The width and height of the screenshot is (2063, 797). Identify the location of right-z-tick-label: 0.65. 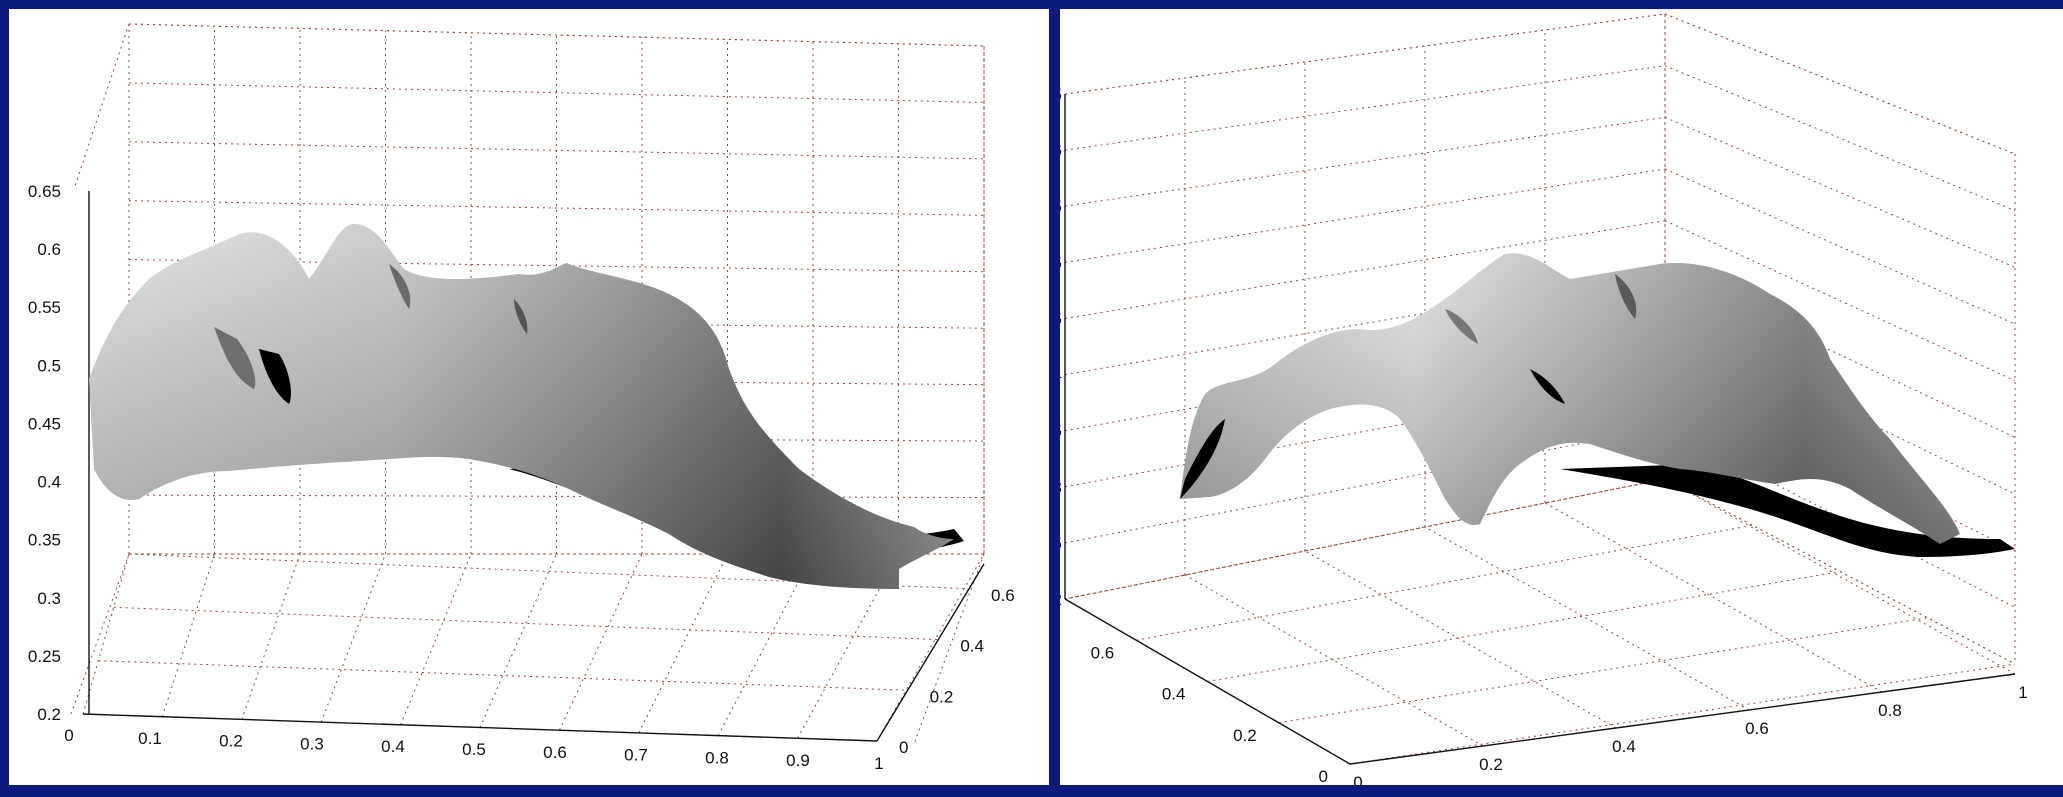
(1061, 94).